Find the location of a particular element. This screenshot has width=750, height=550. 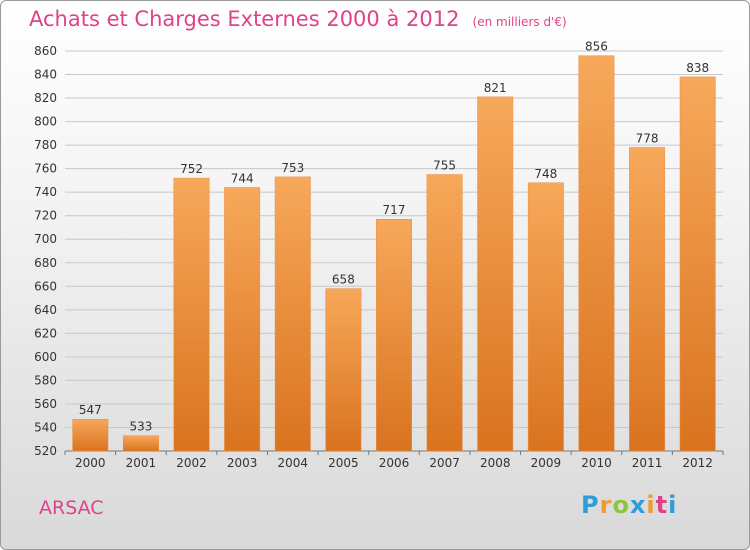

logo-letter: x is located at coordinates (638, 505).